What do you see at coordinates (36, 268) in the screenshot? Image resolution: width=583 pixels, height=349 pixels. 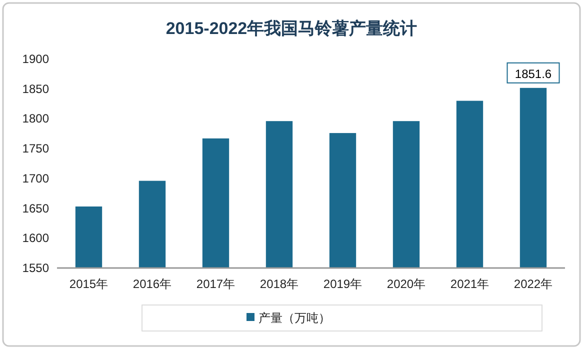 I see `y-tick-label: 1550` at bounding box center [36, 268].